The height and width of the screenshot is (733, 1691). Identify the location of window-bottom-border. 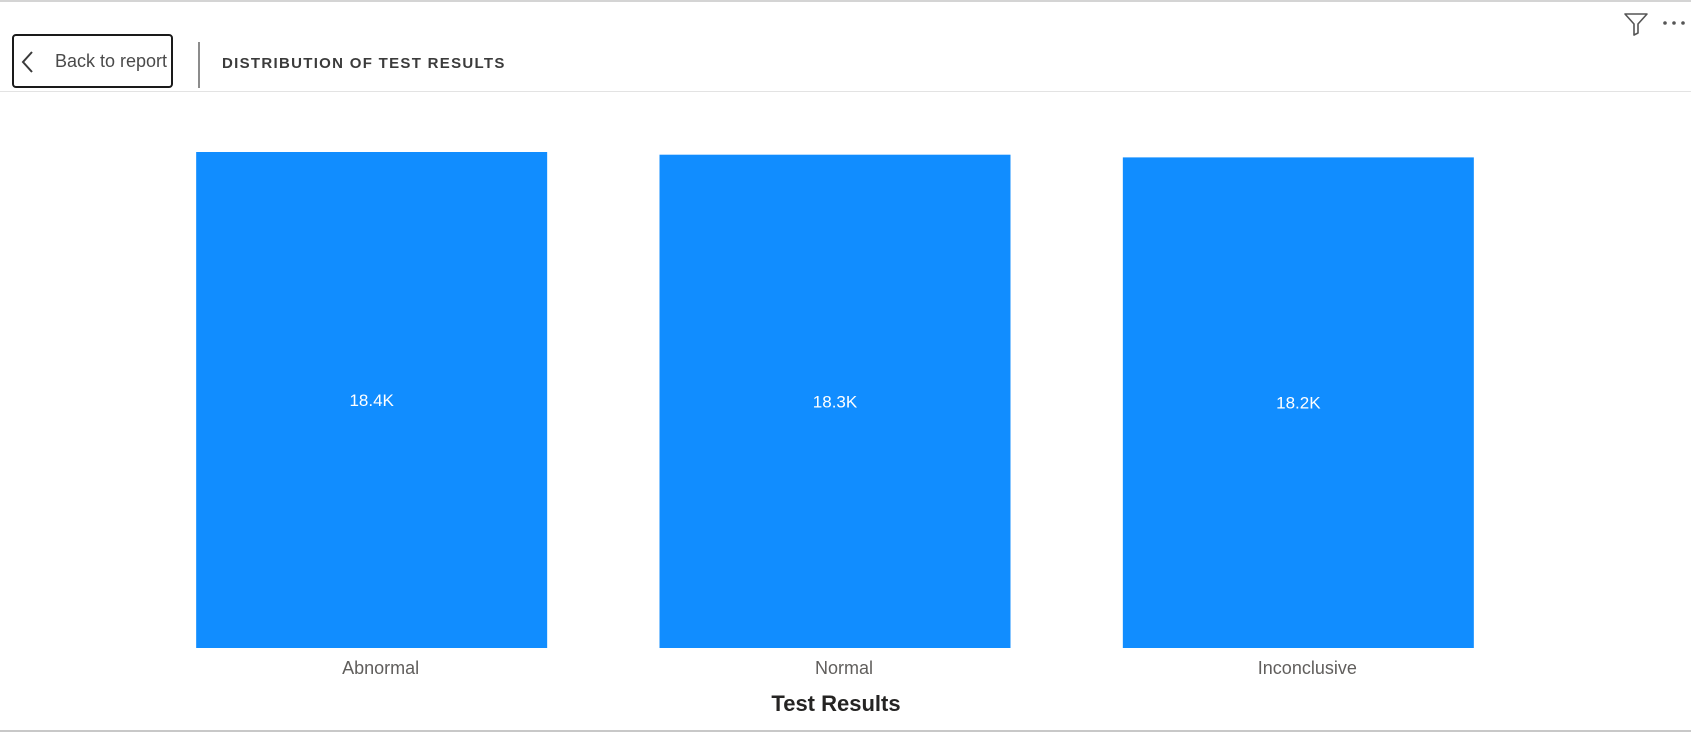
(845, 731).